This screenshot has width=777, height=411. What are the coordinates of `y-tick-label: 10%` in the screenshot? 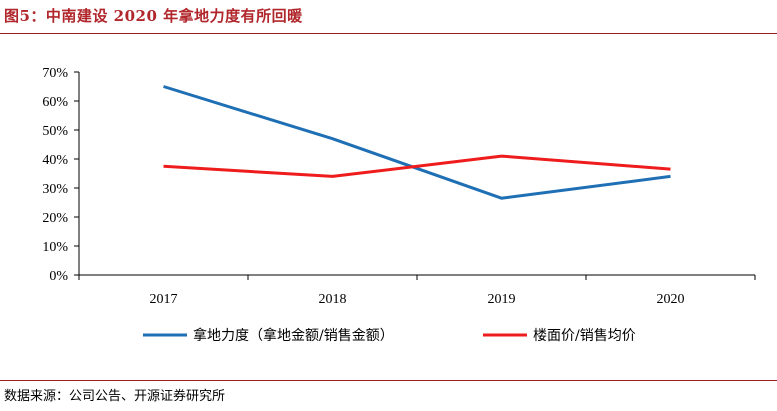 It's located at (55, 247).